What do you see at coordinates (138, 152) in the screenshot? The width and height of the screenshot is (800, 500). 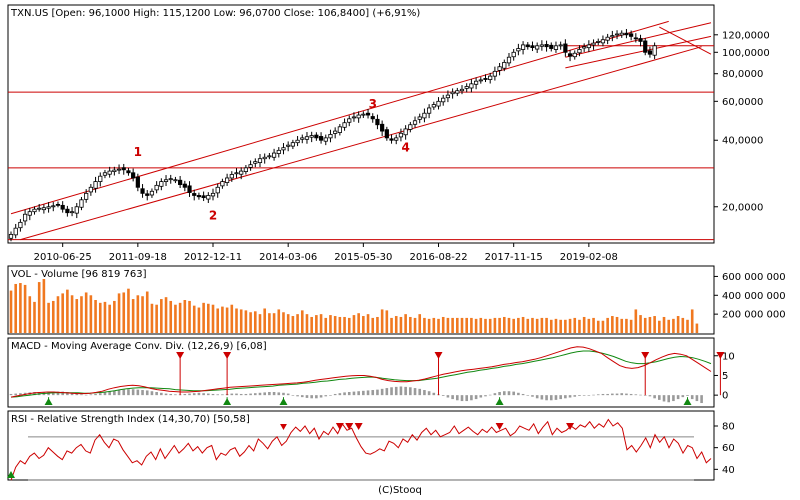 I see `wave-label: 1` at bounding box center [138, 152].